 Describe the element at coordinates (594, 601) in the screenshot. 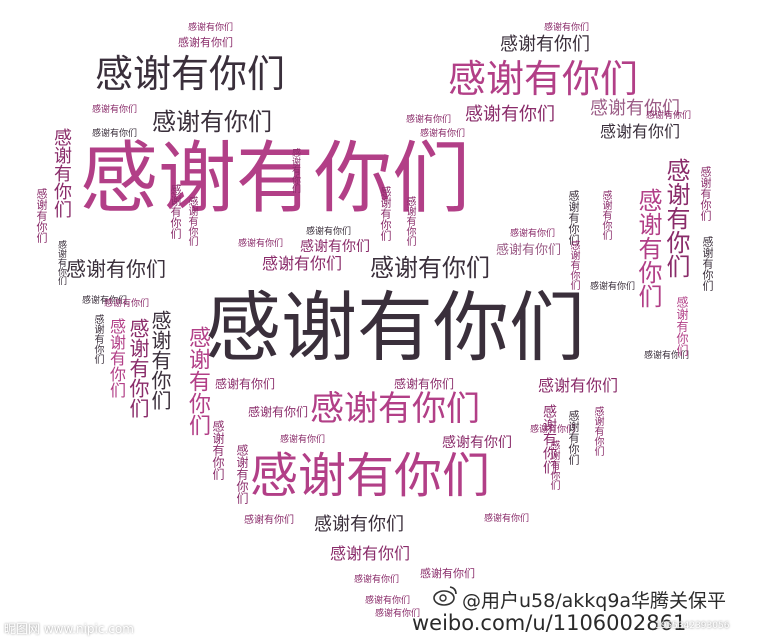

I see `weibo-user-watermark: @用户u58/akkq9a华腾关保平` at that location.